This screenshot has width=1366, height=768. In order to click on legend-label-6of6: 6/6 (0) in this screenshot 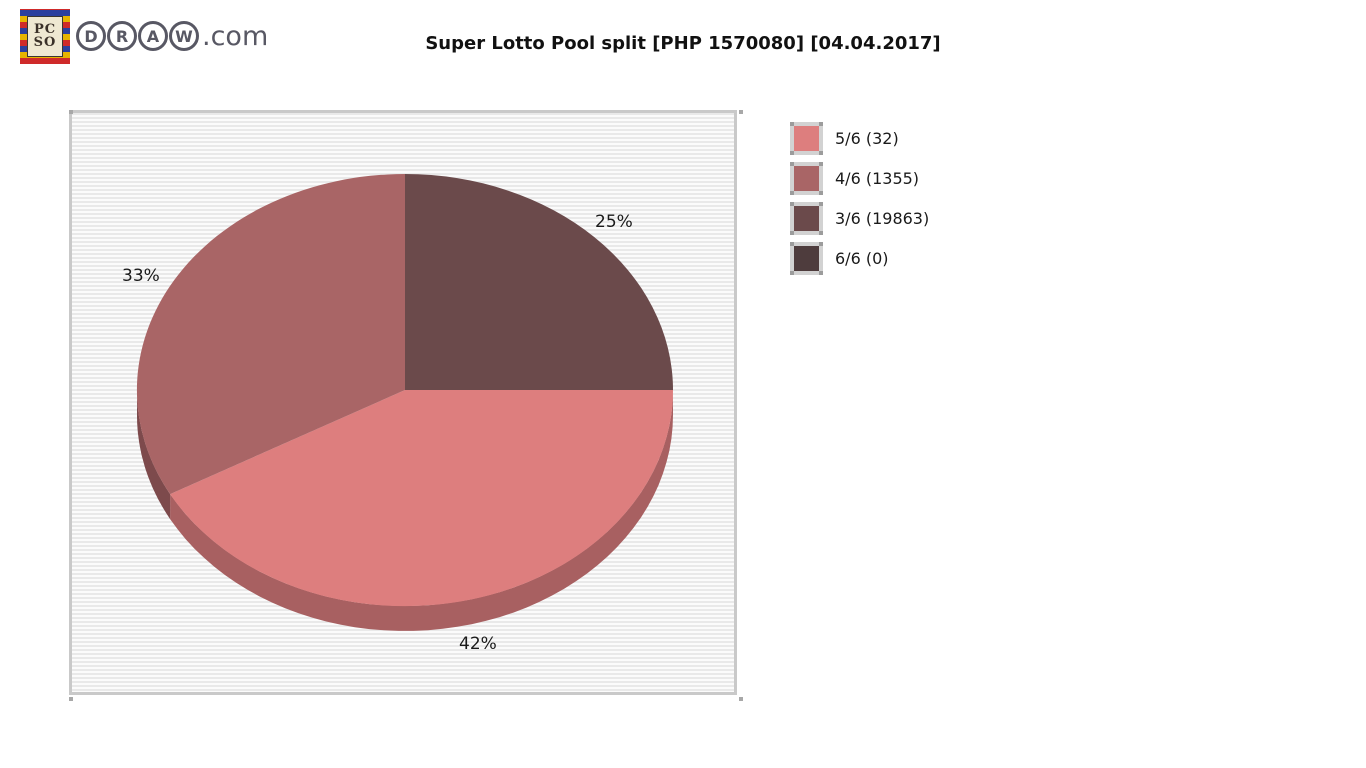, I will do `click(862, 258)`.